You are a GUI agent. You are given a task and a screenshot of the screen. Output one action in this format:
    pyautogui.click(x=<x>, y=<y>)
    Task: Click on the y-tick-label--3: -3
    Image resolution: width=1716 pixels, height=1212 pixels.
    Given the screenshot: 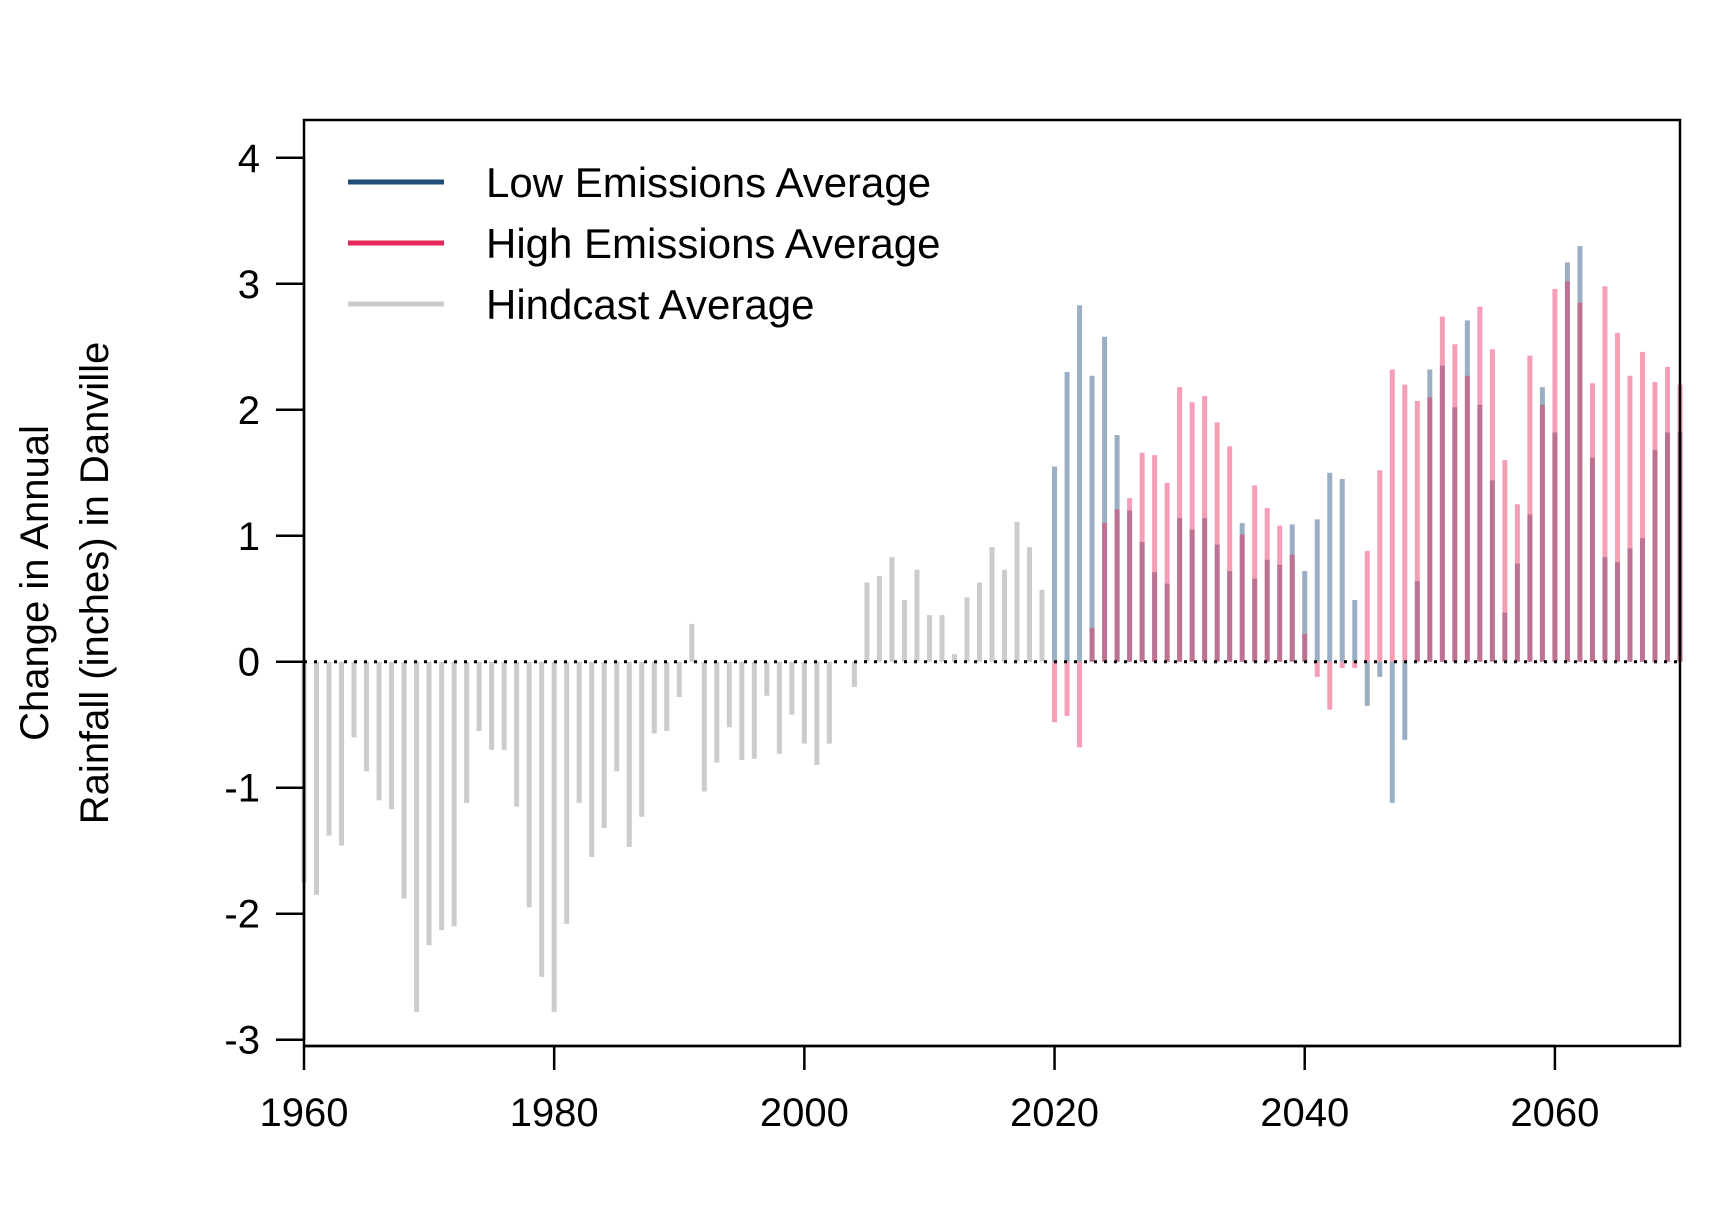 What is the action you would take?
    pyautogui.click(x=242, y=1041)
    